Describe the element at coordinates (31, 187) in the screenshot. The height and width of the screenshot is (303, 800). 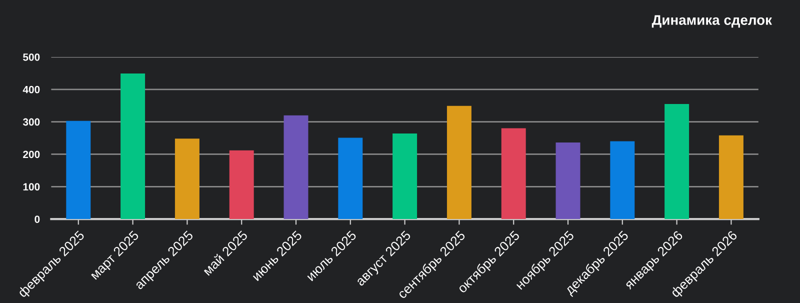
I see `y-tick-label: 100` at that location.